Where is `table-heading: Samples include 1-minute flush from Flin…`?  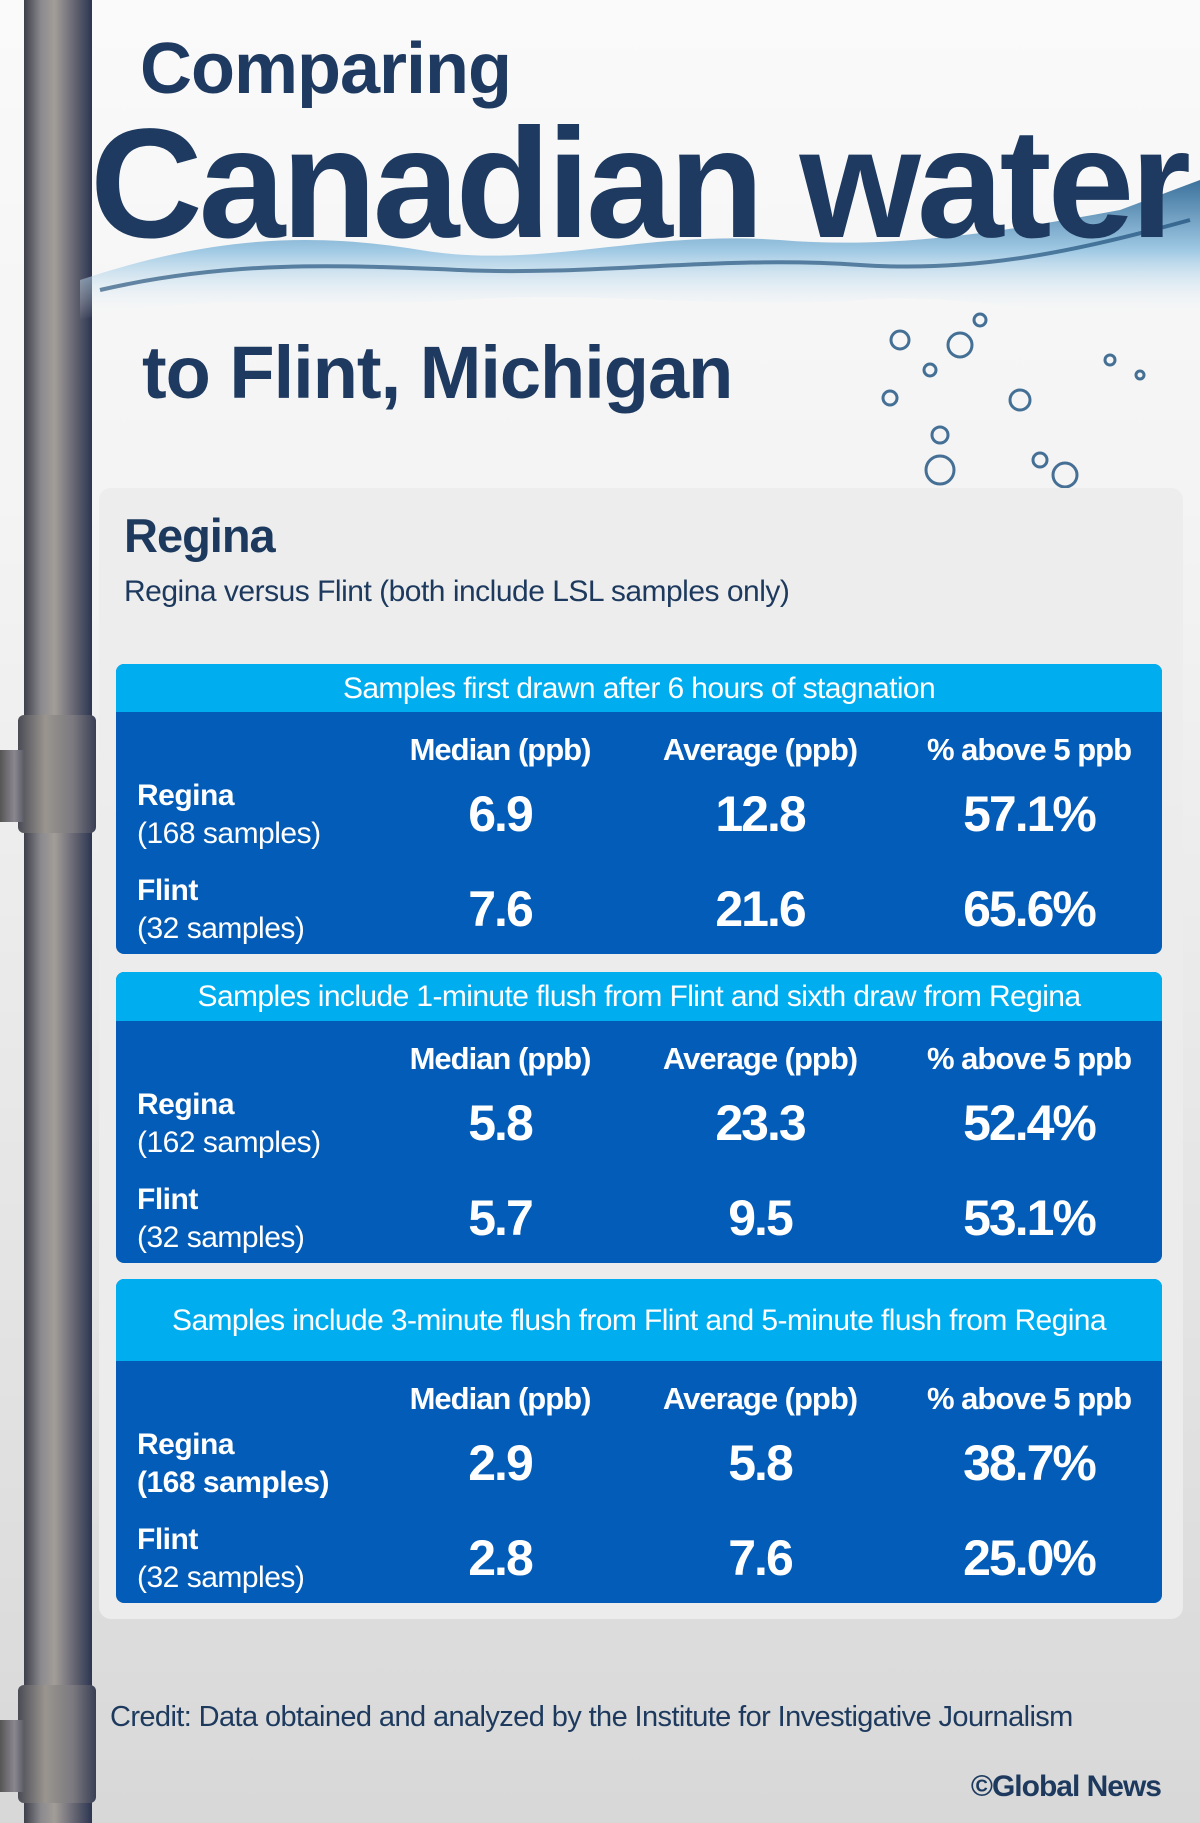 table-heading: Samples include 1-minute flush from Flin… is located at coordinates (639, 996).